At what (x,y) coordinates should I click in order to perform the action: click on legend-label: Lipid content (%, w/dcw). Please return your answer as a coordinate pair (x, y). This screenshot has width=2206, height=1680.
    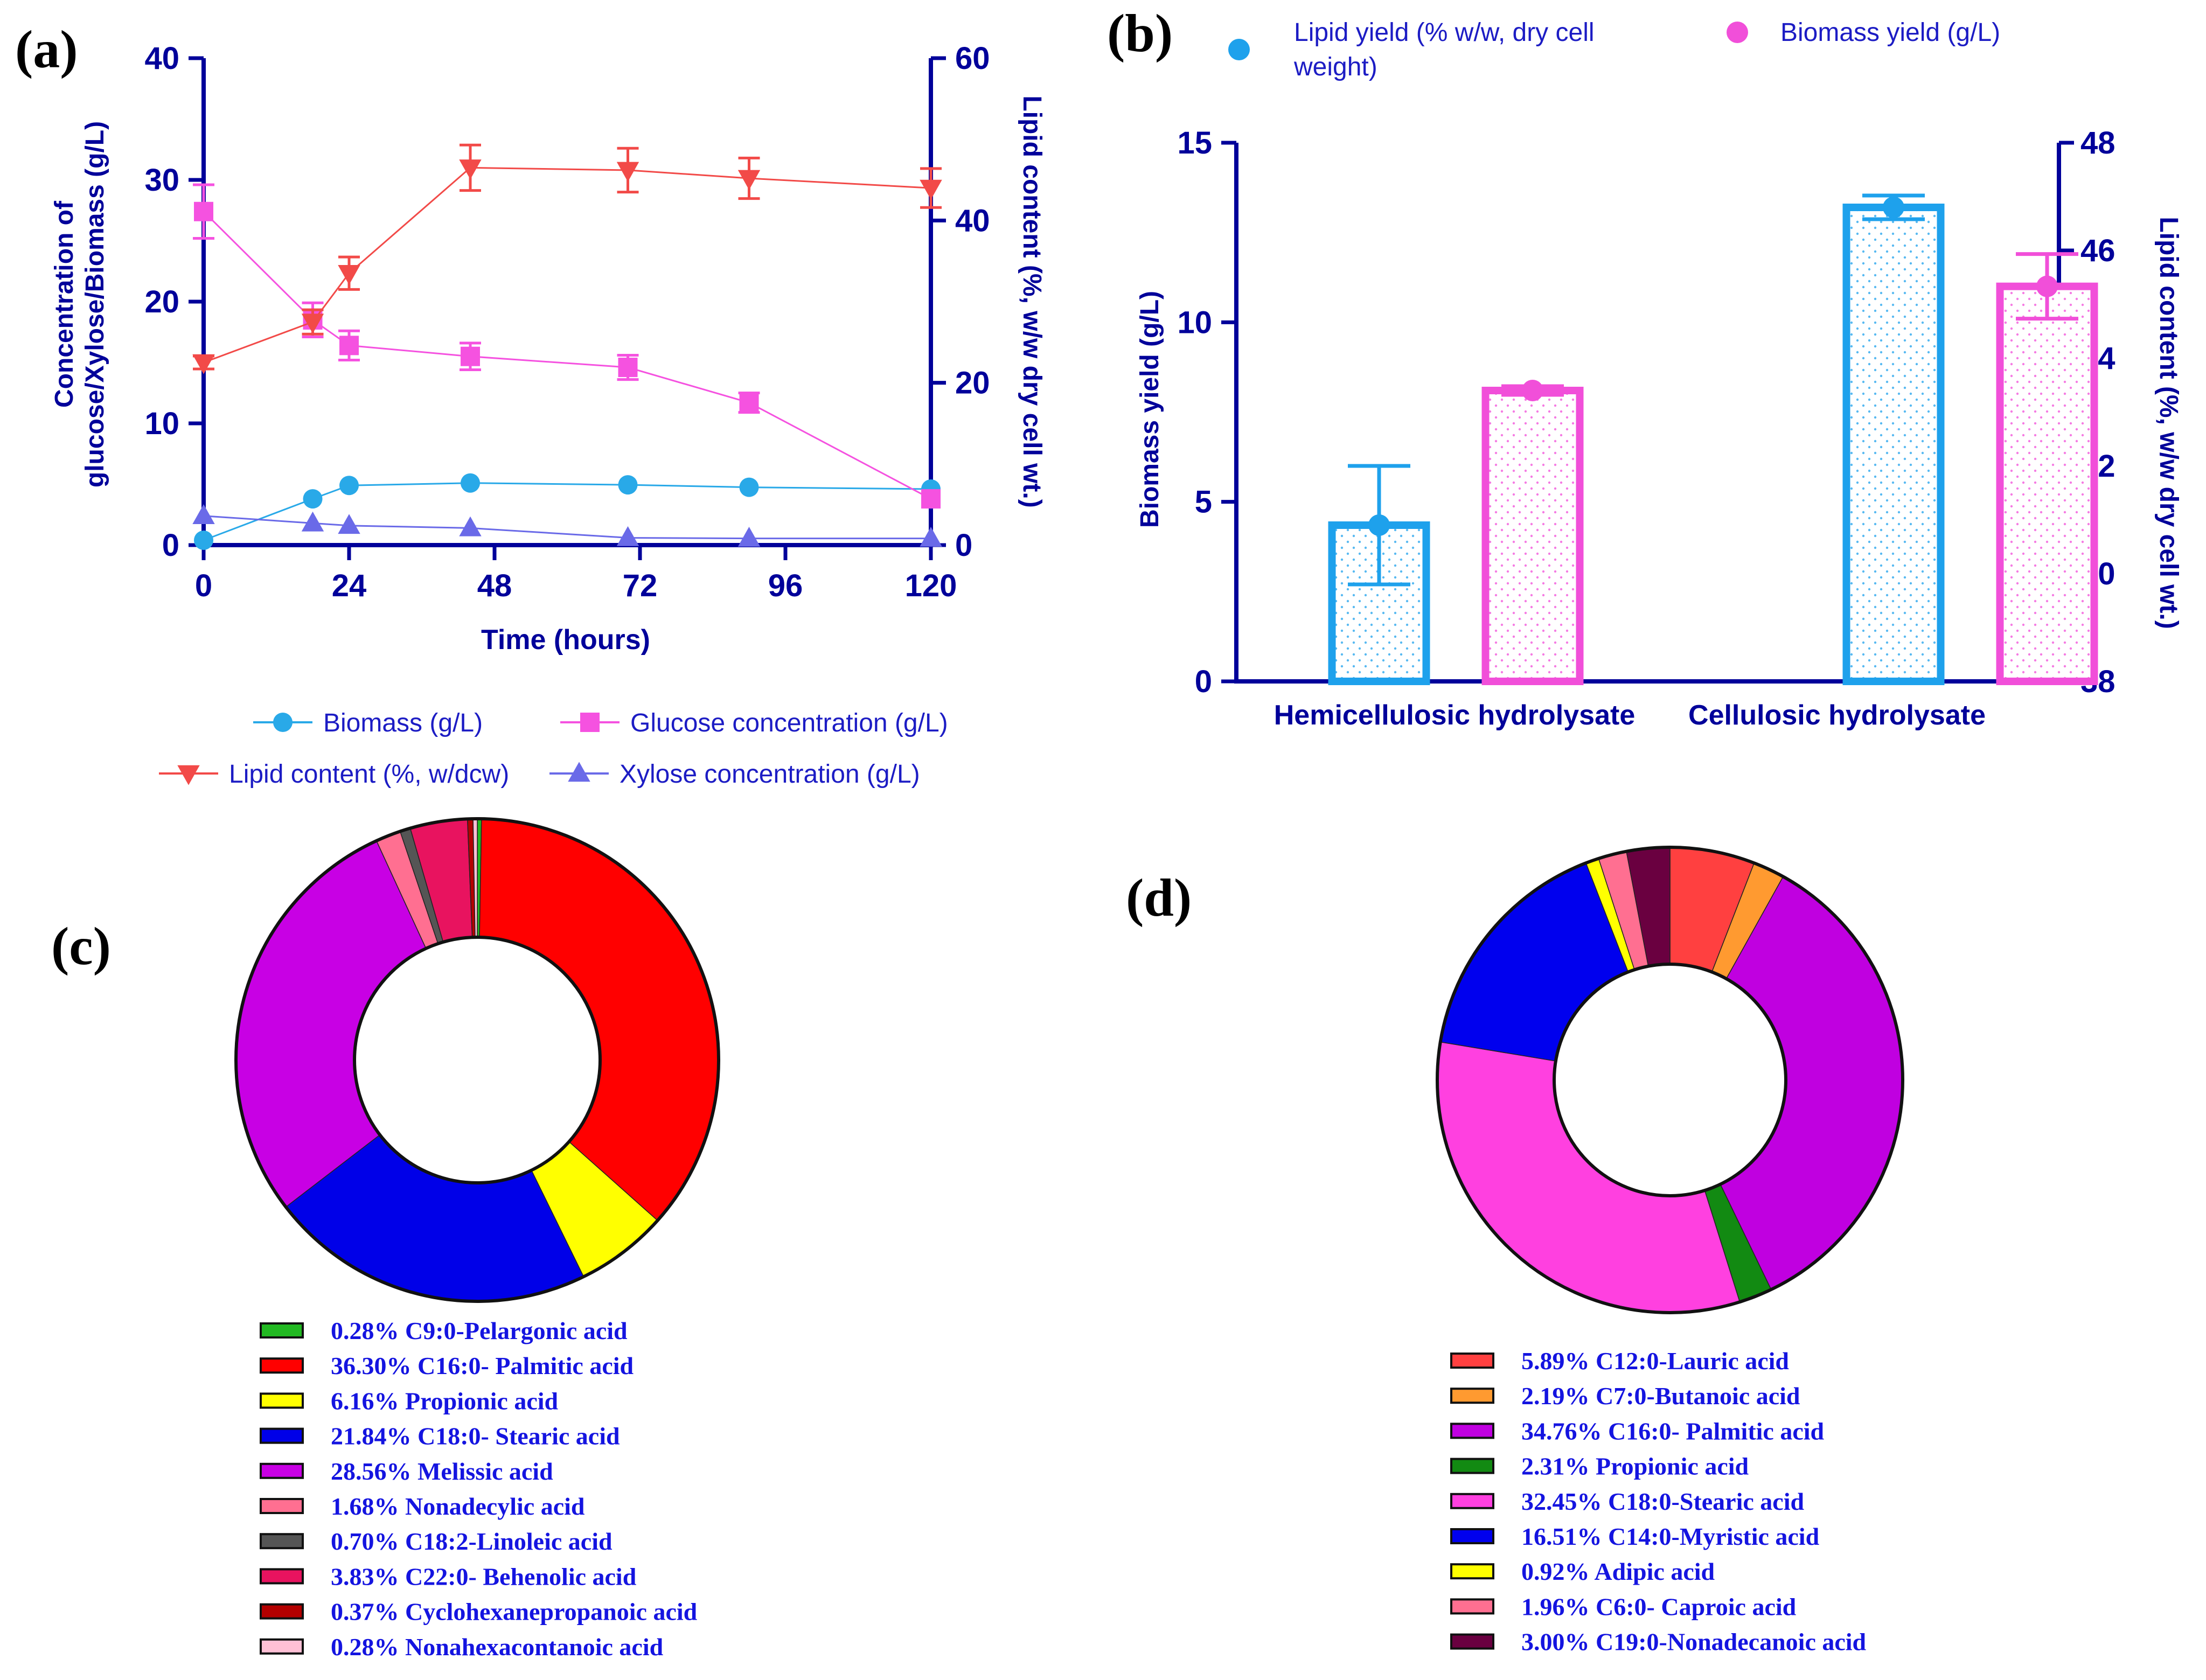
    Looking at the image, I should click on (369, 775).